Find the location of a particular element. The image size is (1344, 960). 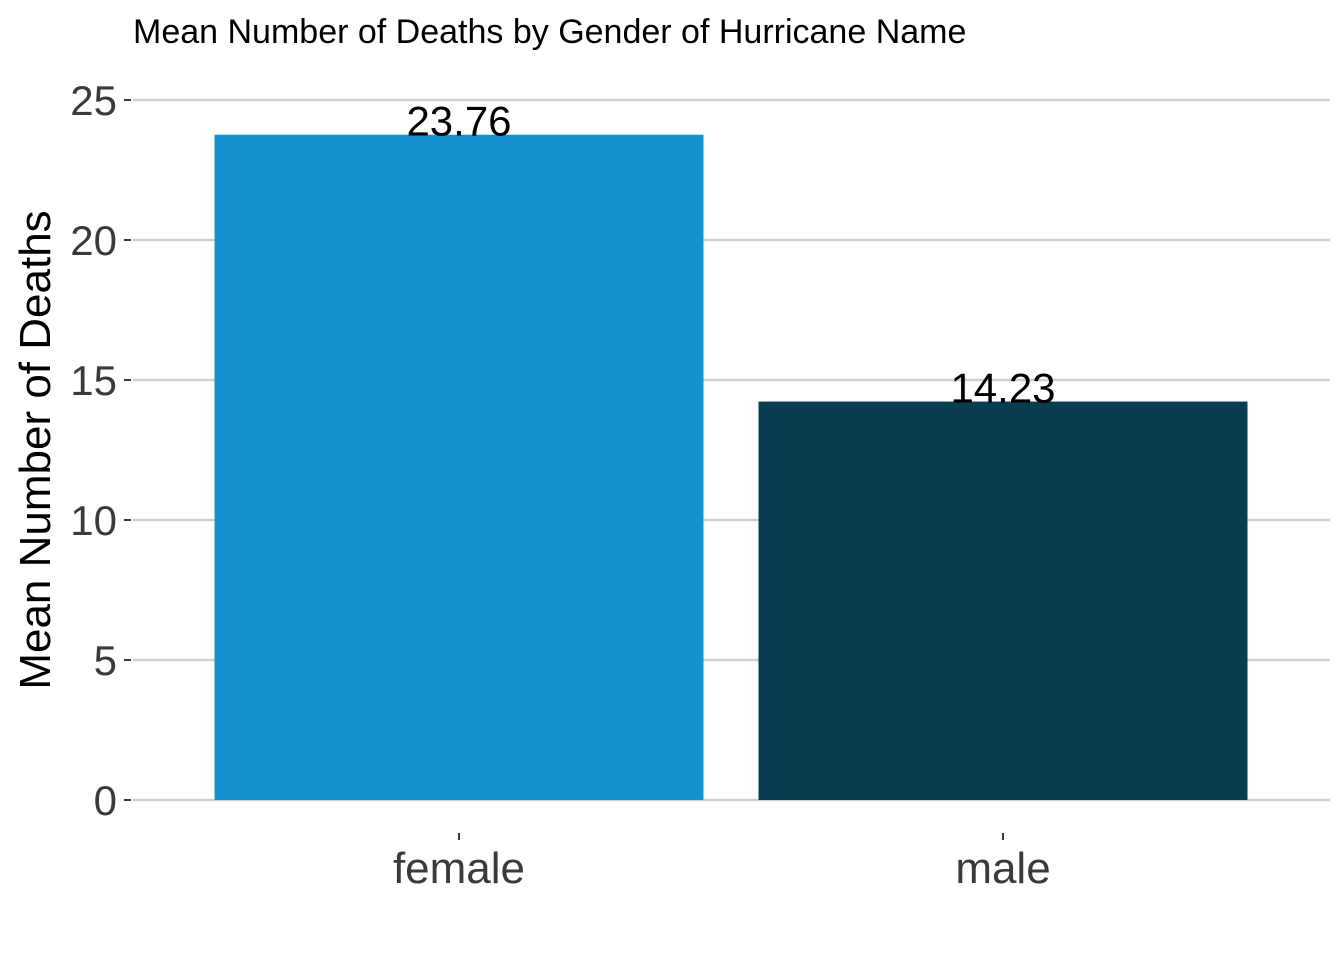

x-axis-ticks: female male is located at coordinates (722, 863).